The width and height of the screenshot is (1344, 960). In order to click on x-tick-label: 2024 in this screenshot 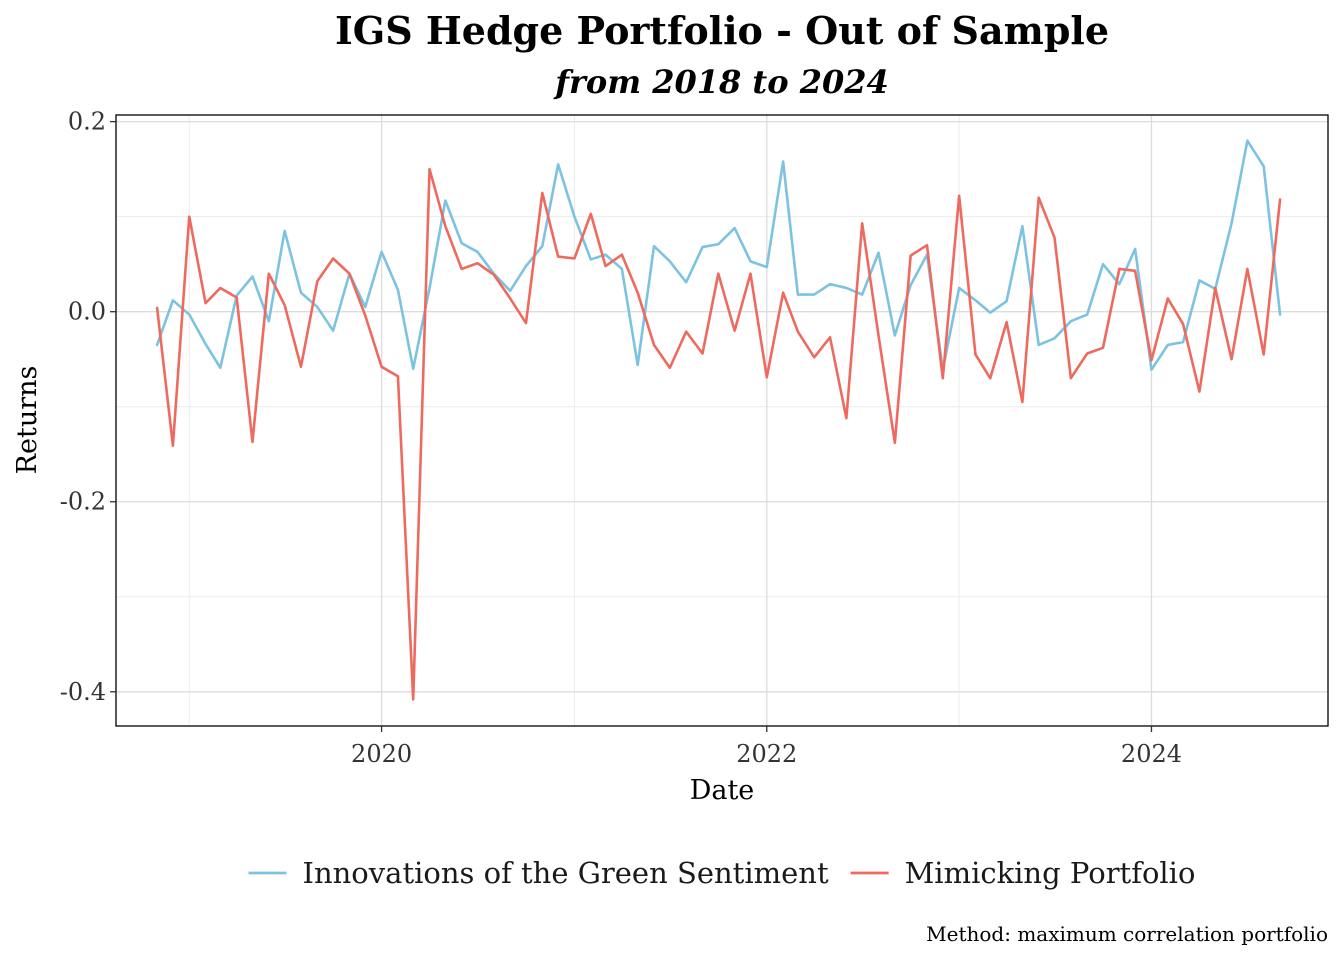, I will do `click(1151, 754)`.